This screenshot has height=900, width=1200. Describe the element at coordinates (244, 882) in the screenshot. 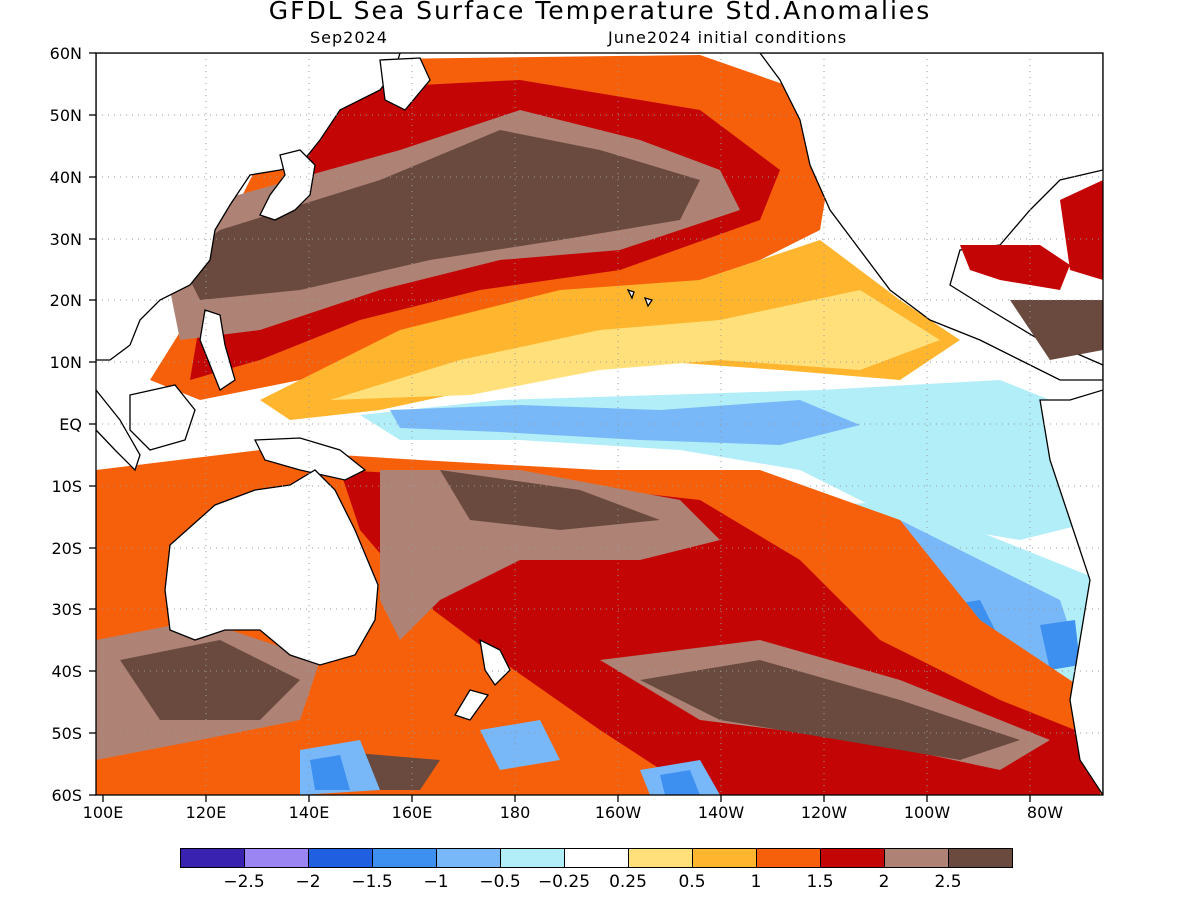

I see `colorbar-label: −2.5` at that location.